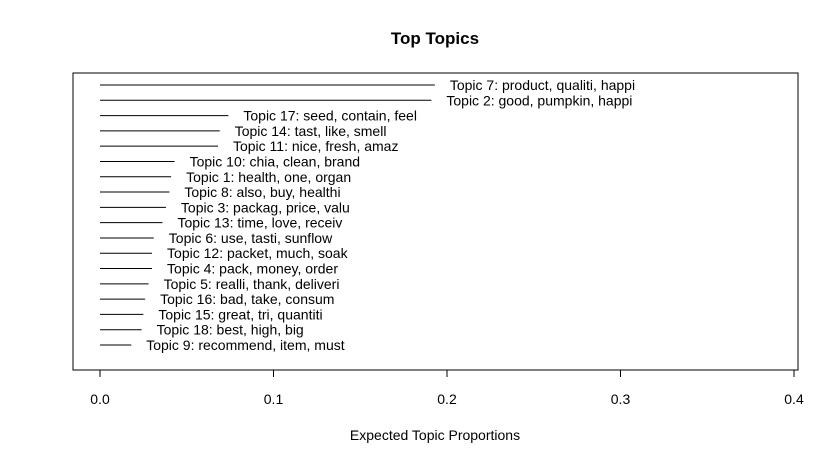 The width and height of the screenshot is (836, 463). Describe the element at coordinates (251, 238) in the screenshot. I see `bar-label-11: Topic 6: use, tasti, sunflow` at that location.